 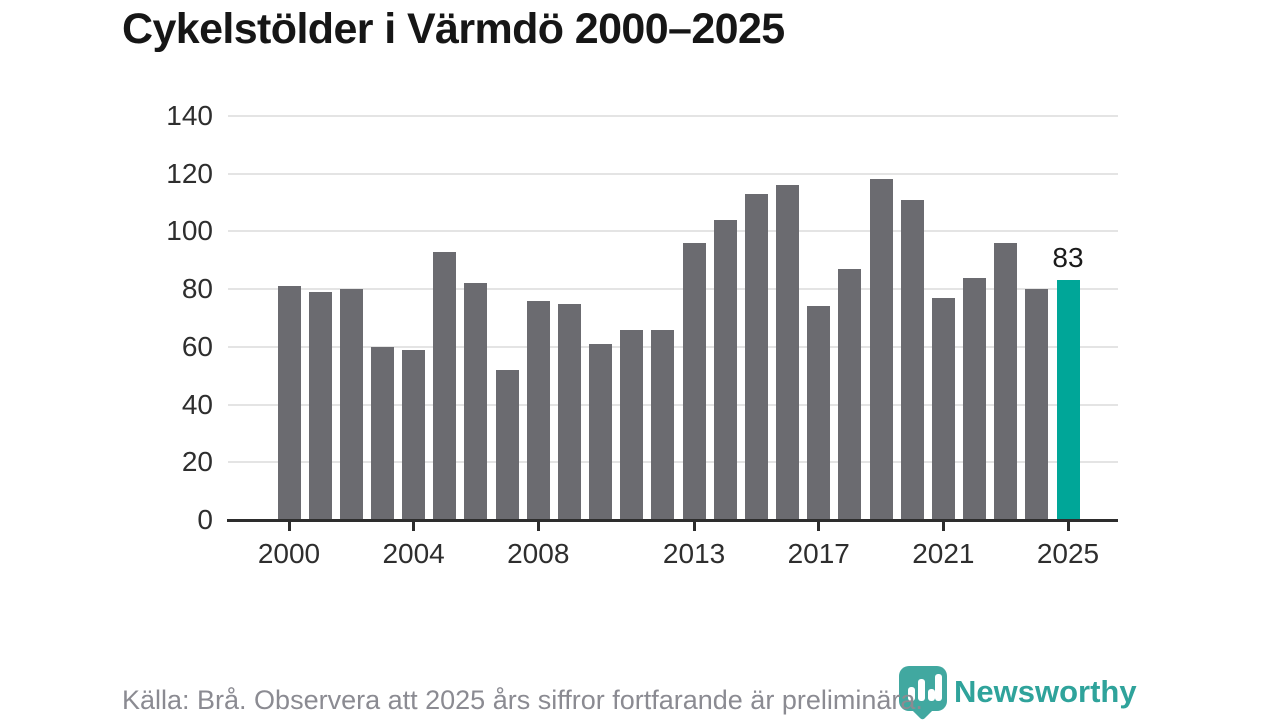 What do you see at coordinates (1037, 404) in the screenshot?
I see `bar-2024` at bounding box center [1037, 404].